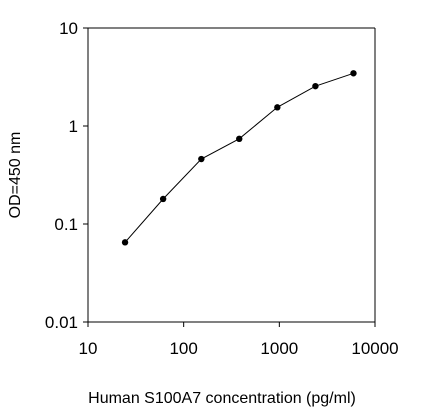  Describe the element at coordinates (231, 324) in the screenshot. I see `x-ticks` at that location.